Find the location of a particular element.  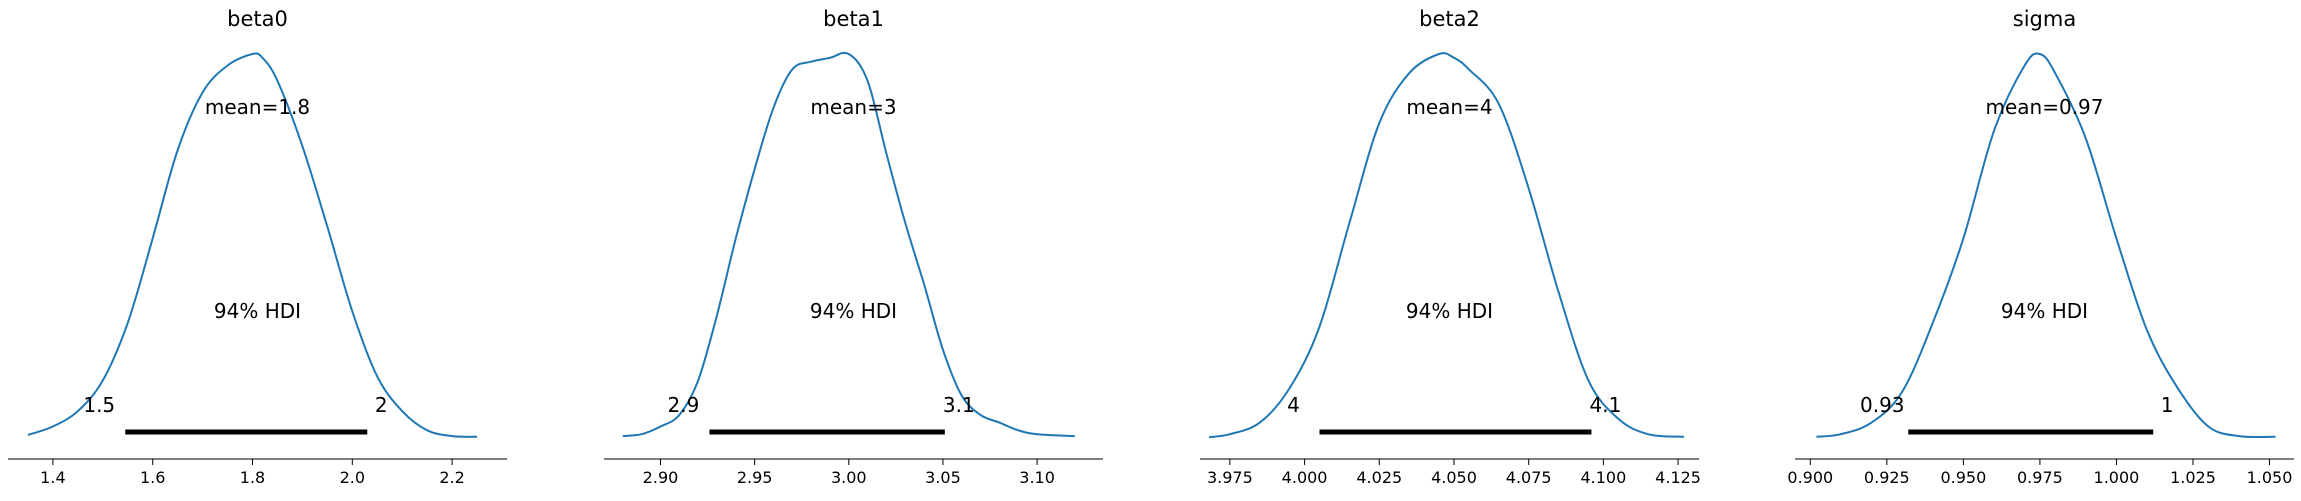

x-tick-label: 0.975 is located at coordinates (2040, 477).